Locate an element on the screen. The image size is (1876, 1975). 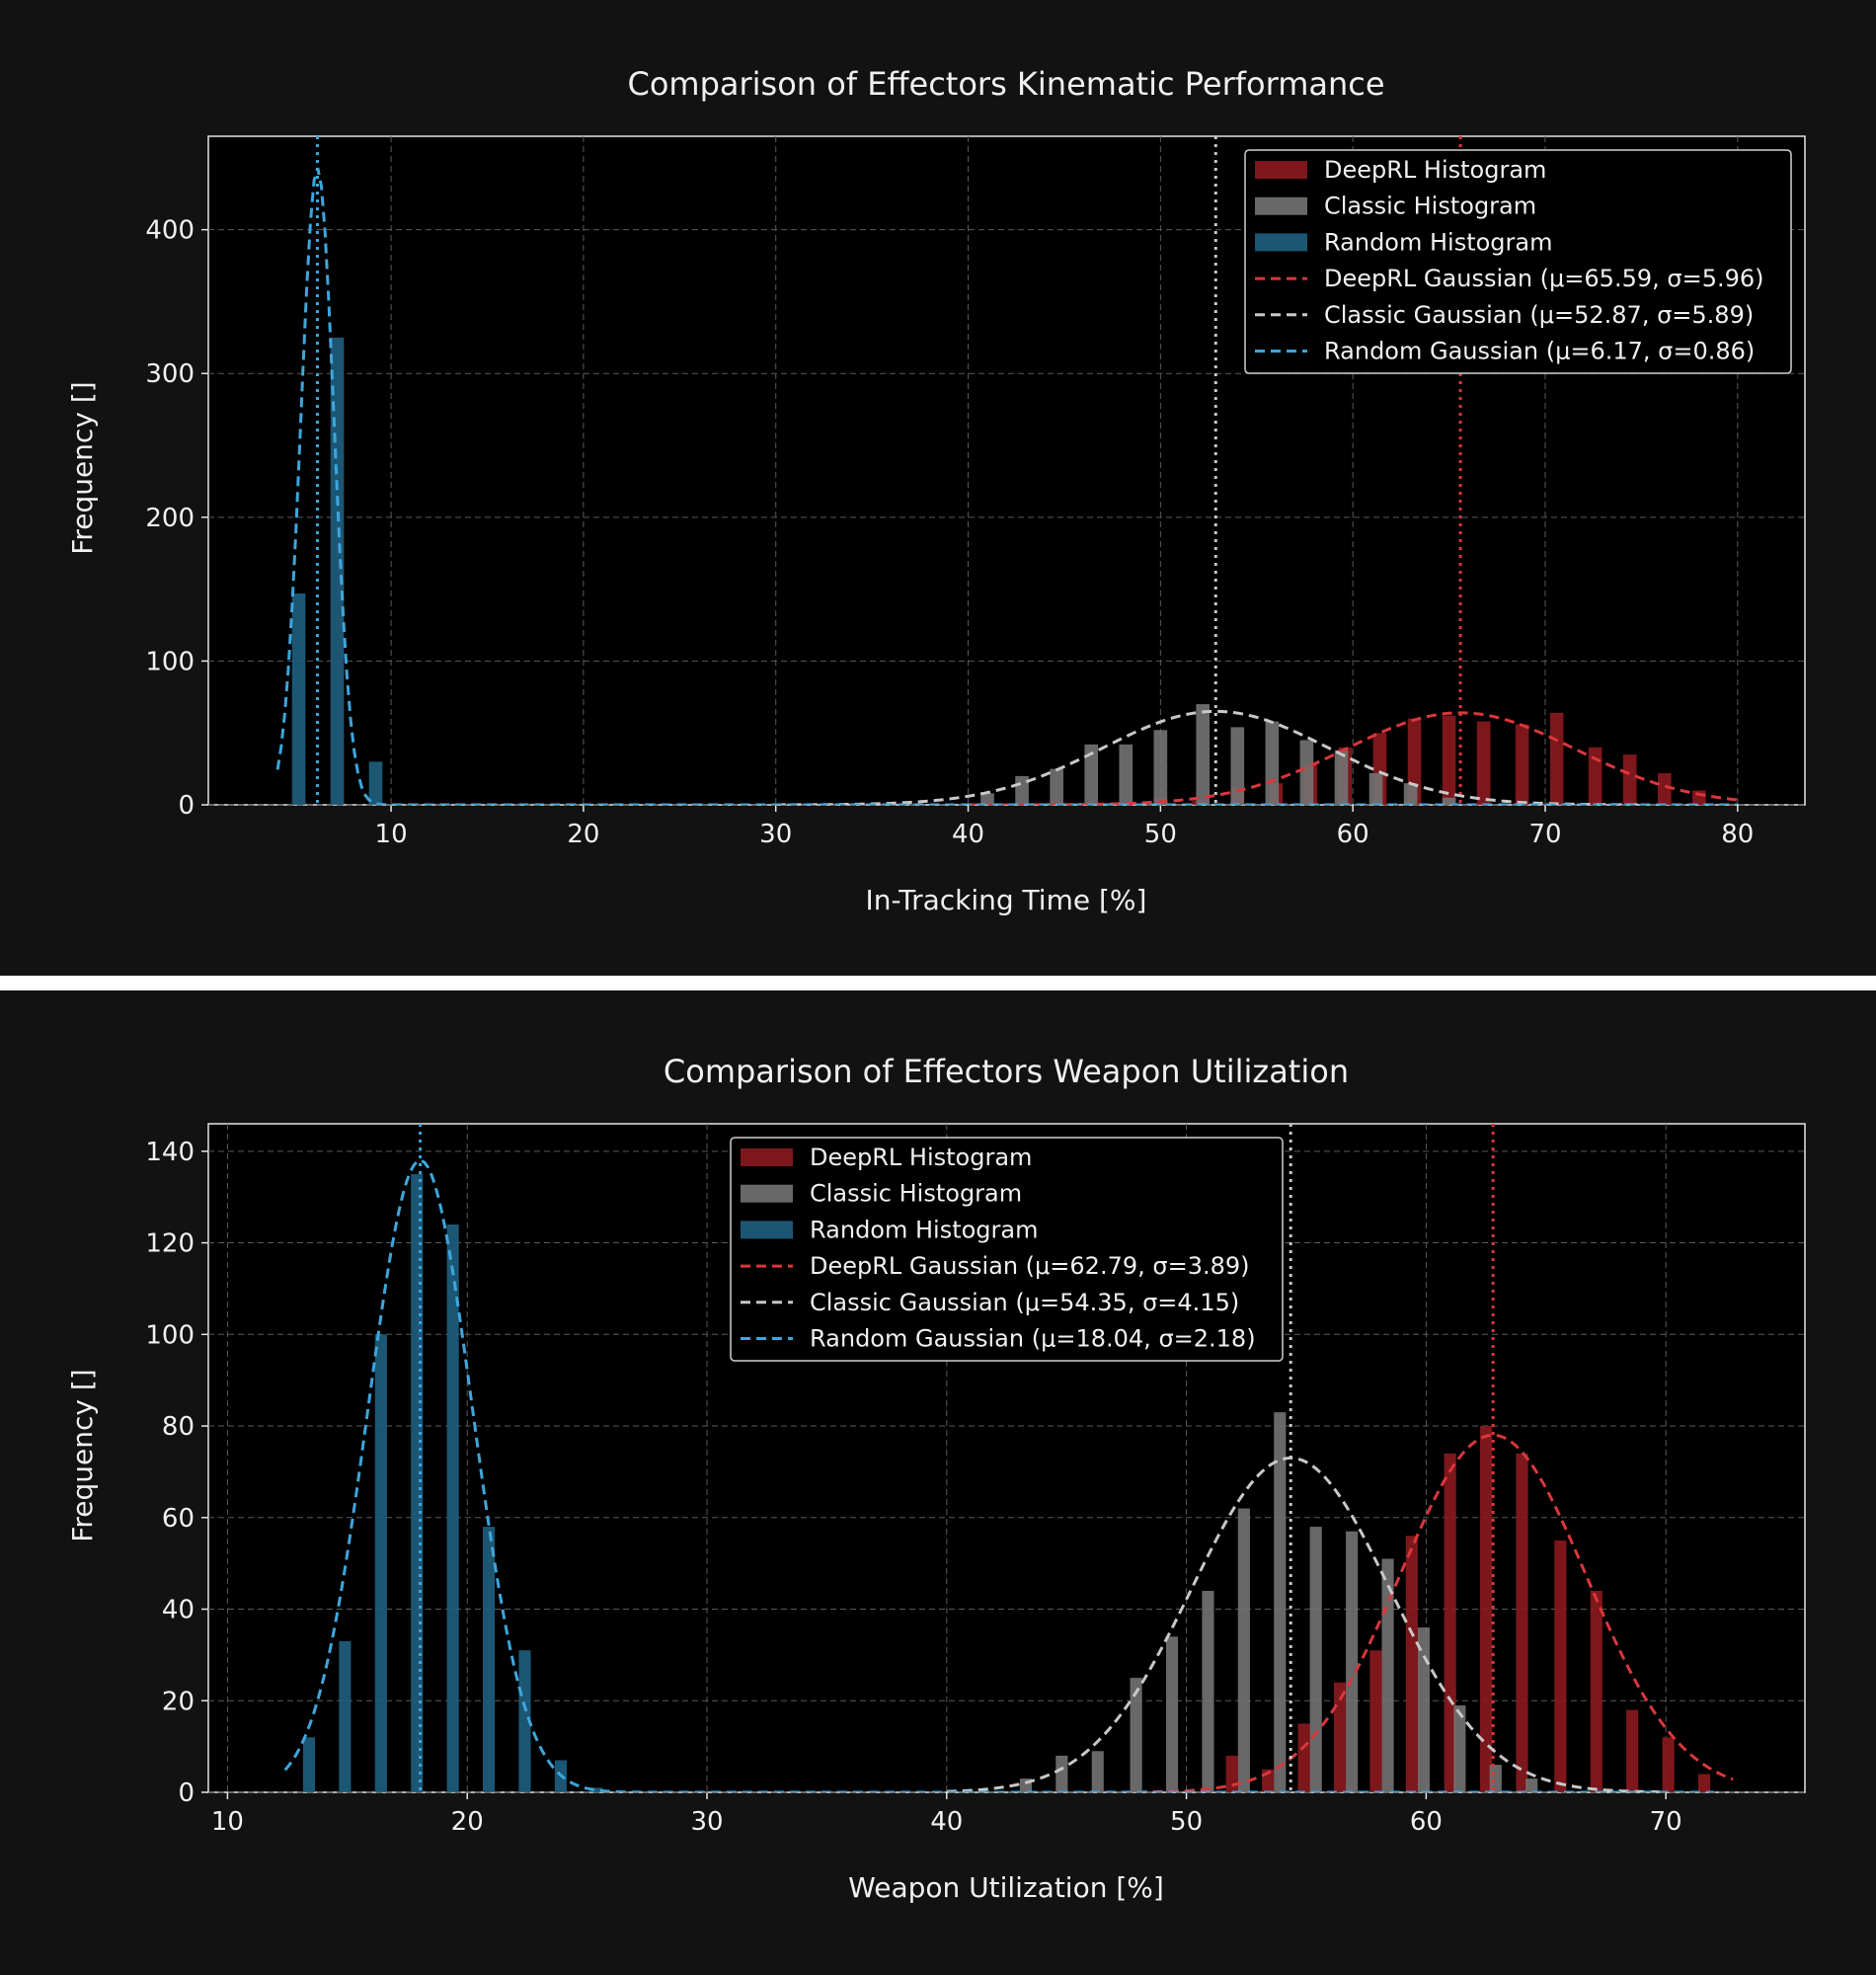
x-axis-label: In-Tracking Time [%] is located at coordinates (1006, 900).